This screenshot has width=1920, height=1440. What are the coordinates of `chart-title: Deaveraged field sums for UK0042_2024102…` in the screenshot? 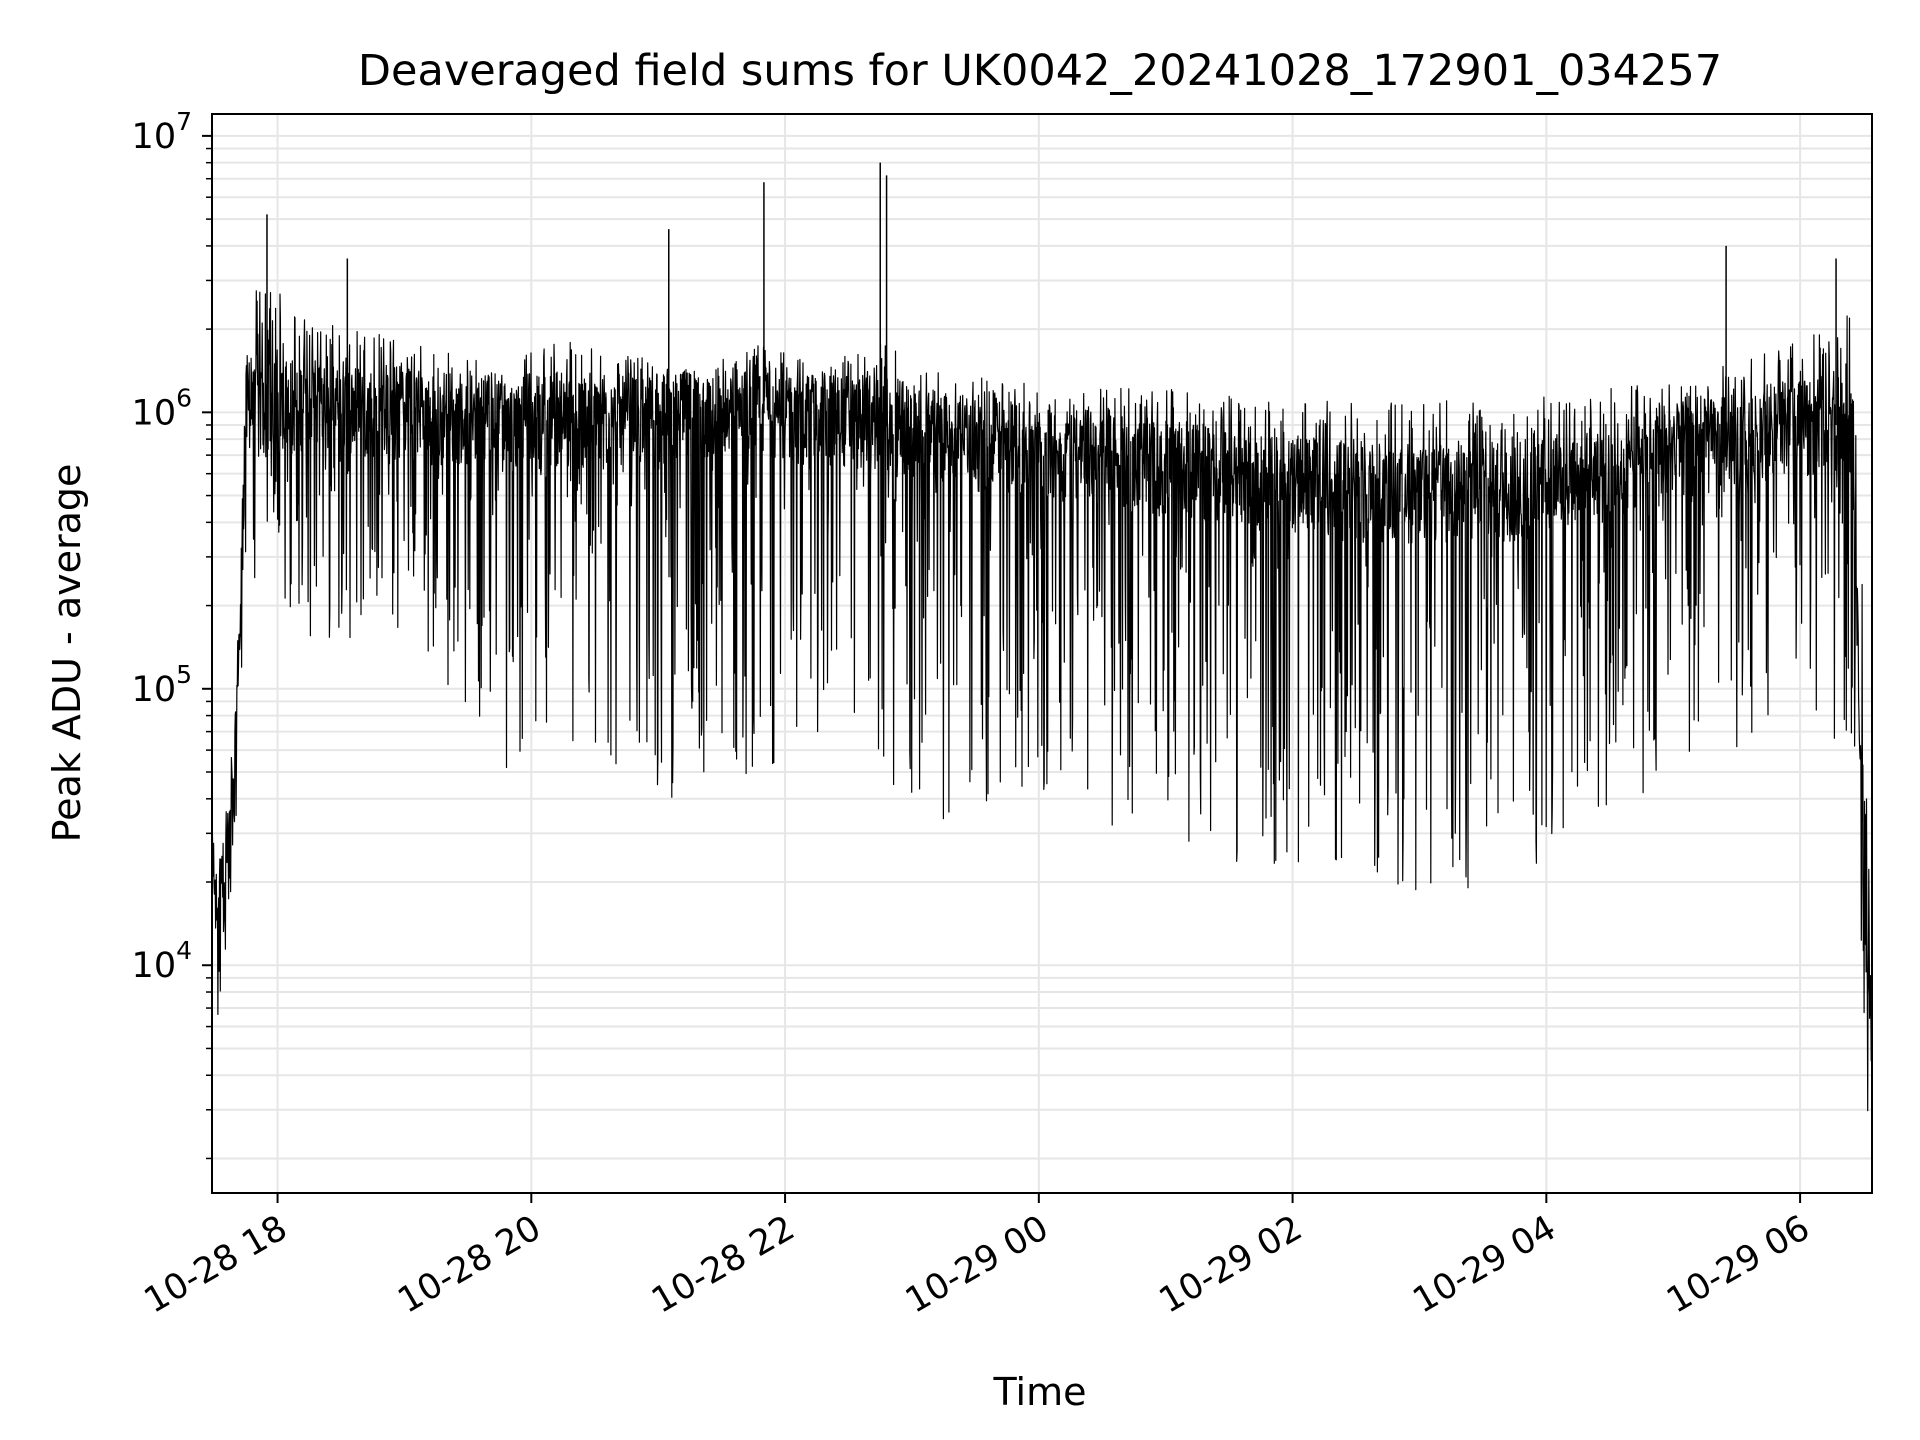 It's located at (1040, 71).